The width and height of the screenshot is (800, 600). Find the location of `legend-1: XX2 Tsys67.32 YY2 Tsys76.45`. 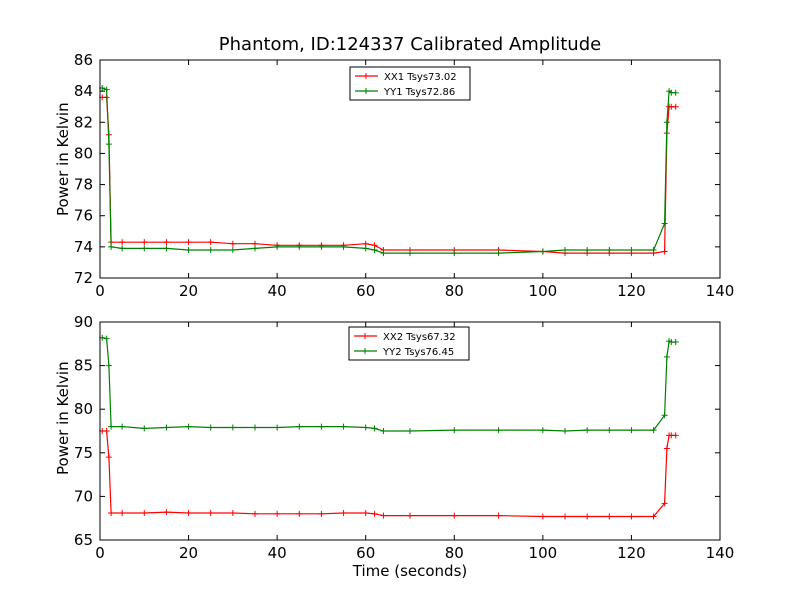

legend-1: XX2 Tsys67.32 YY2 Tsys76.45 is located at coordinates (409, 343).